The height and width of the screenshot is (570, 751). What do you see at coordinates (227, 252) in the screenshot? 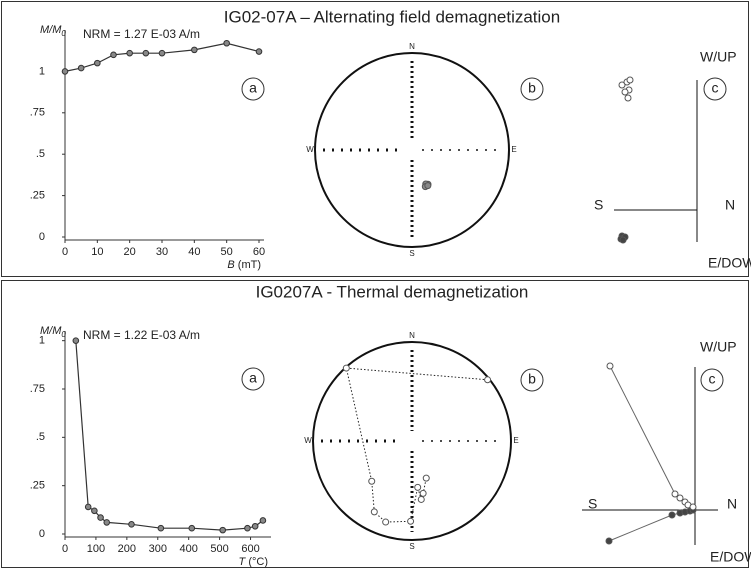
I see `x-tick-label: 50` at bounding box center [227, 252].